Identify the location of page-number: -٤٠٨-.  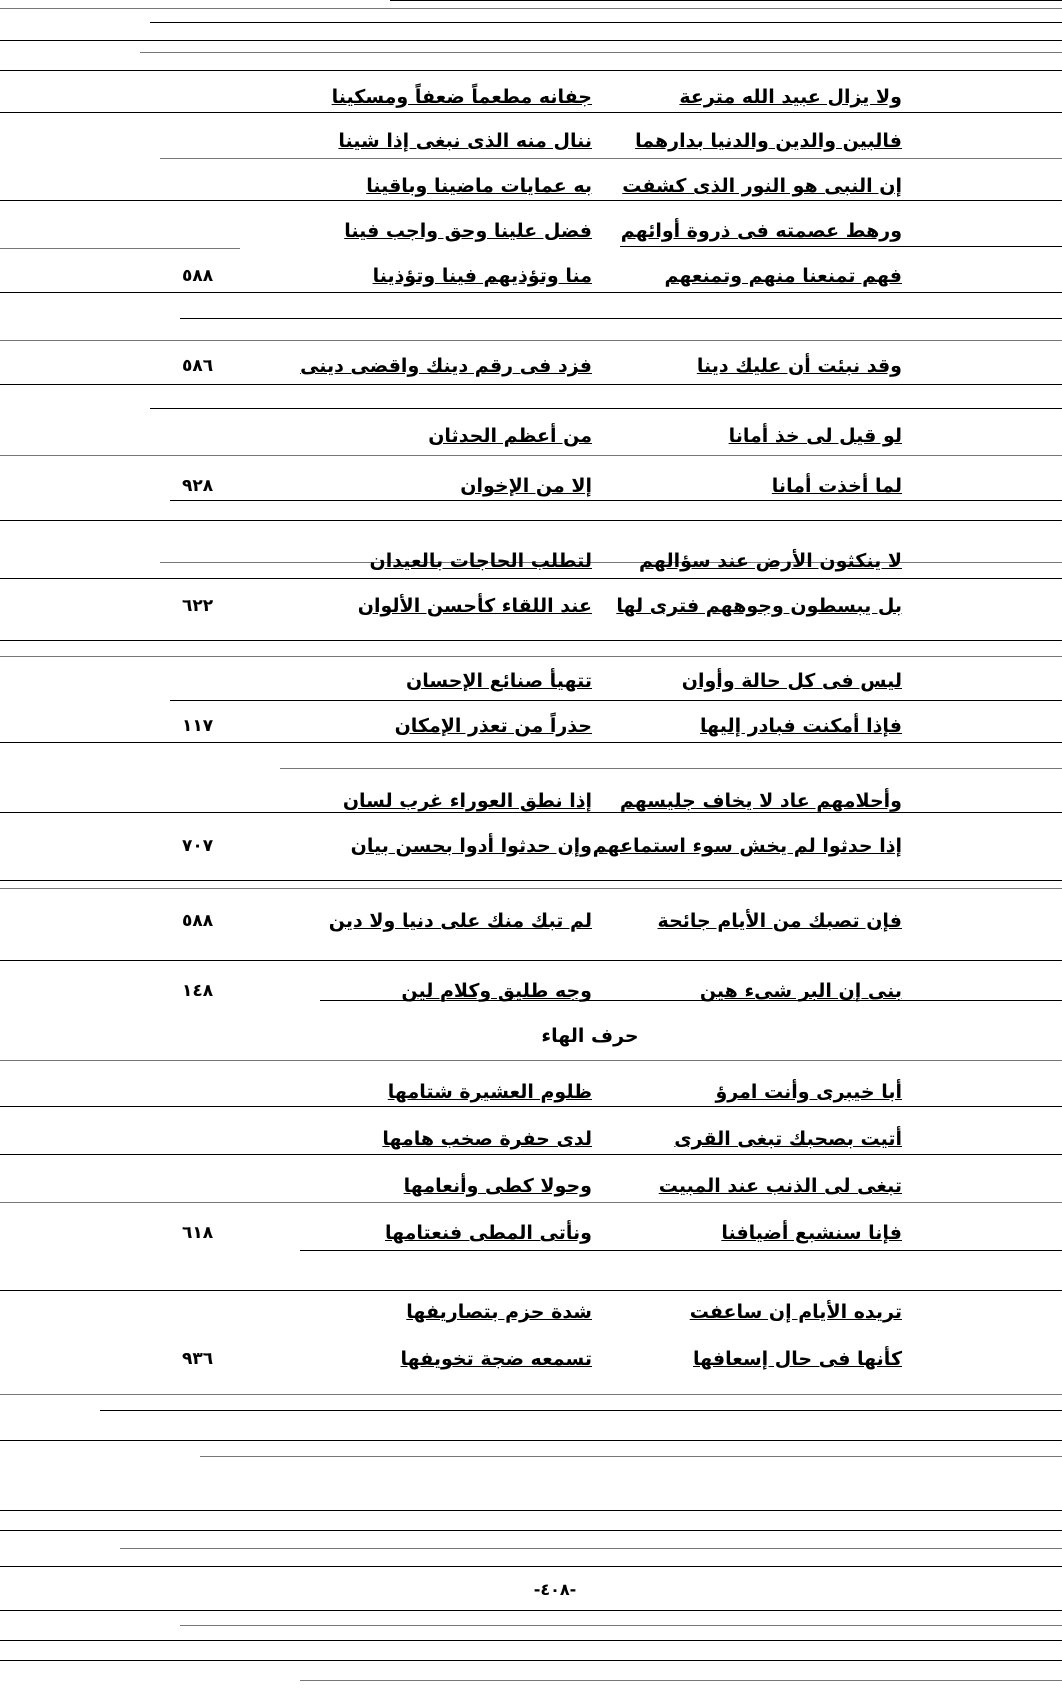
(555, 1589).